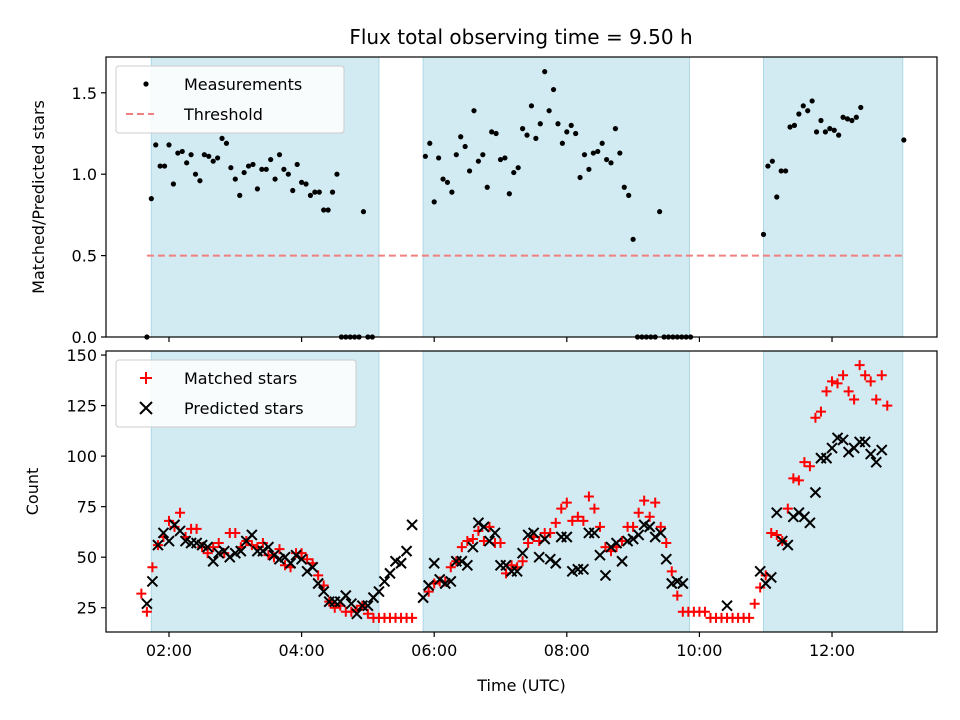  Describe the element at coordinates (223, 114) in the screenshot. I see `top-legend-label: Threshold` at that location.